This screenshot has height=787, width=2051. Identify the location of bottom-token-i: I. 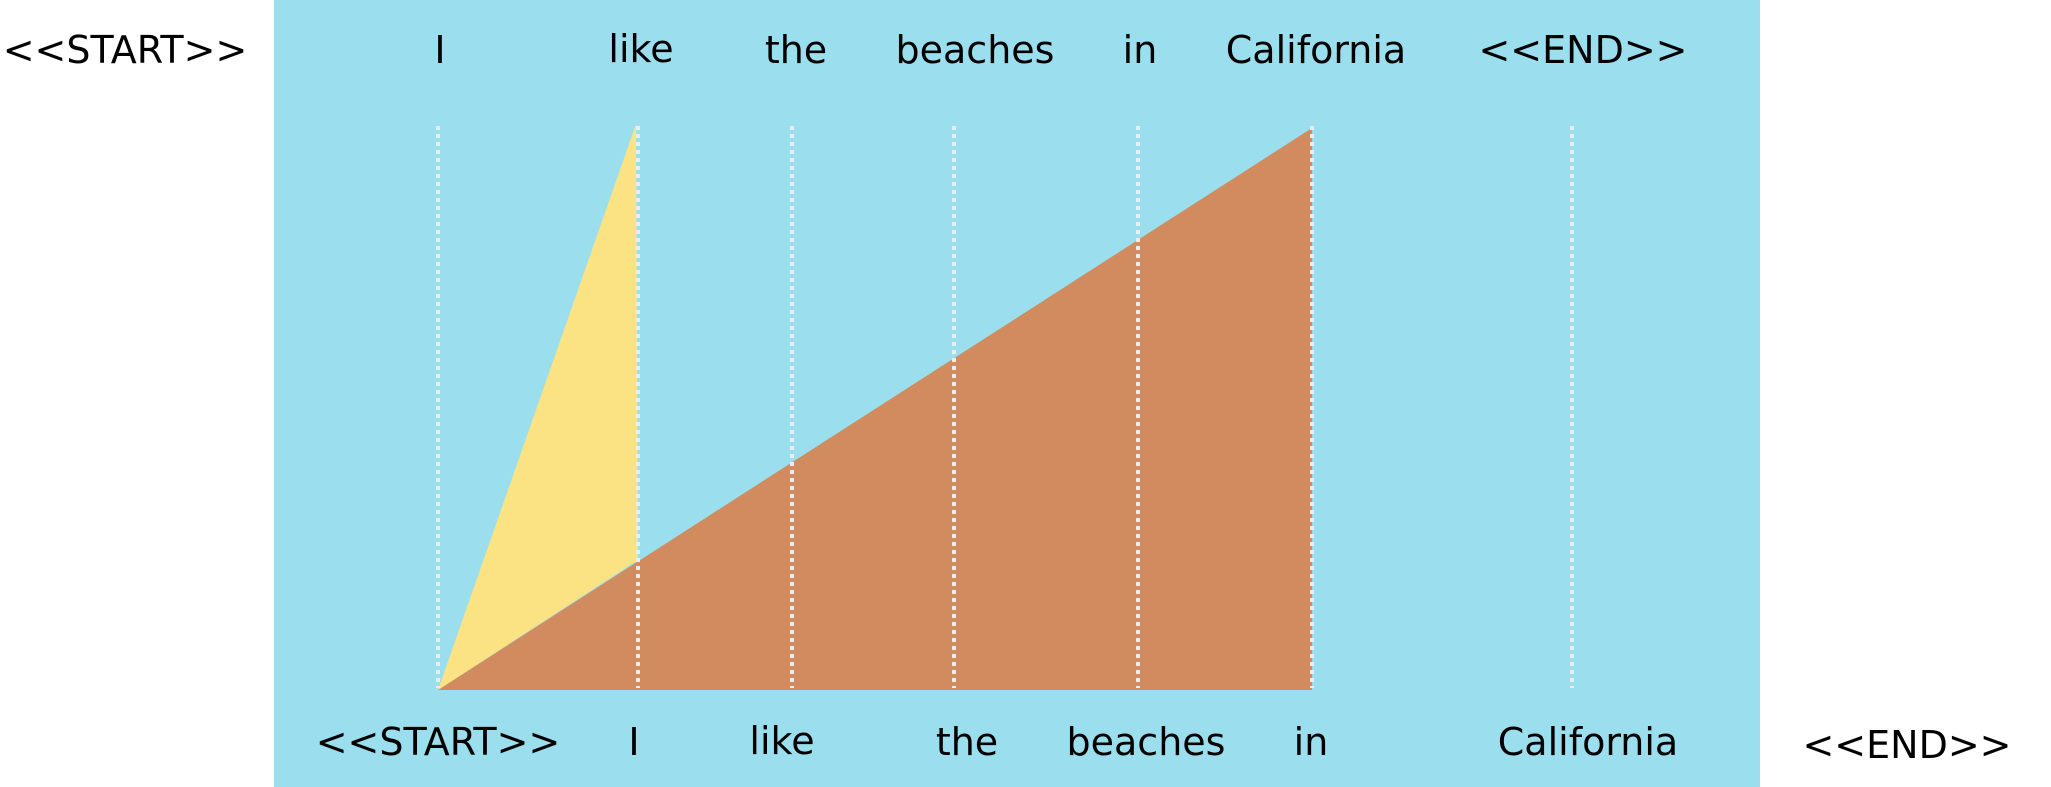
(633, 742).